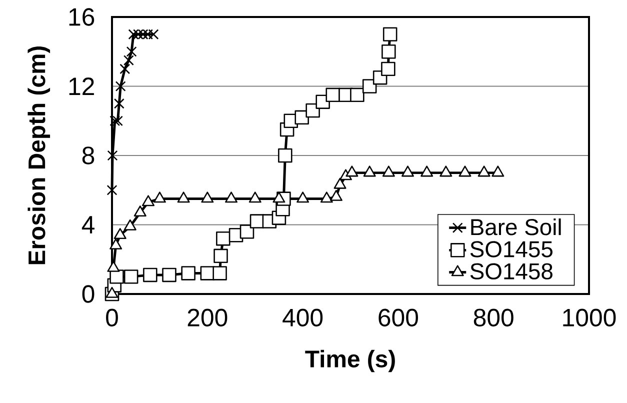  I want to click on x-tick-label: 1000, so click(589, 317).